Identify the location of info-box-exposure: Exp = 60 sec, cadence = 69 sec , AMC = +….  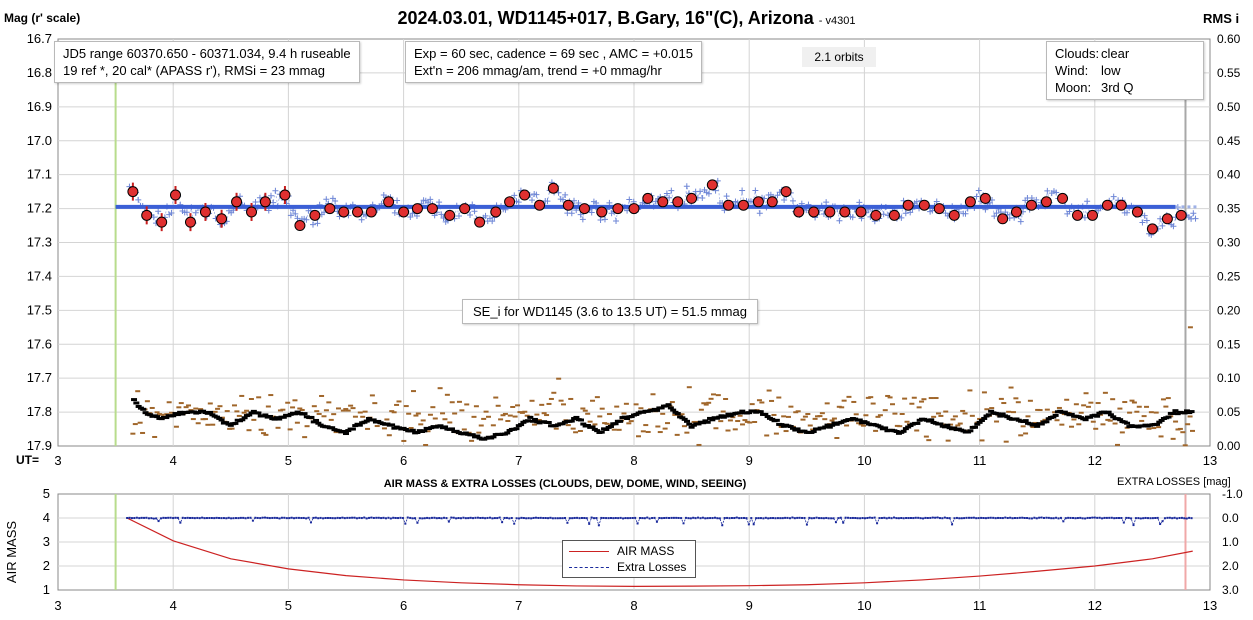
(553, 62).